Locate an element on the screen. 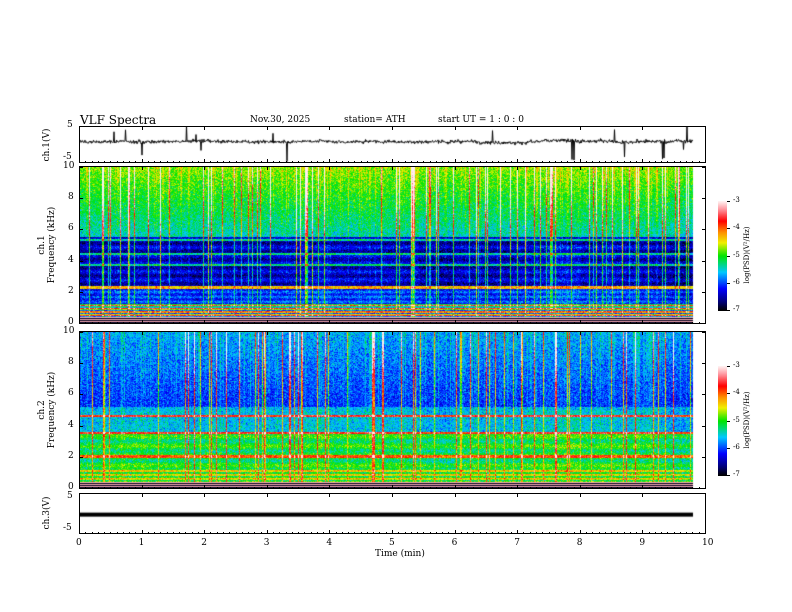  colorbar-tick-label: -6 is located at coordinates (736, 281).